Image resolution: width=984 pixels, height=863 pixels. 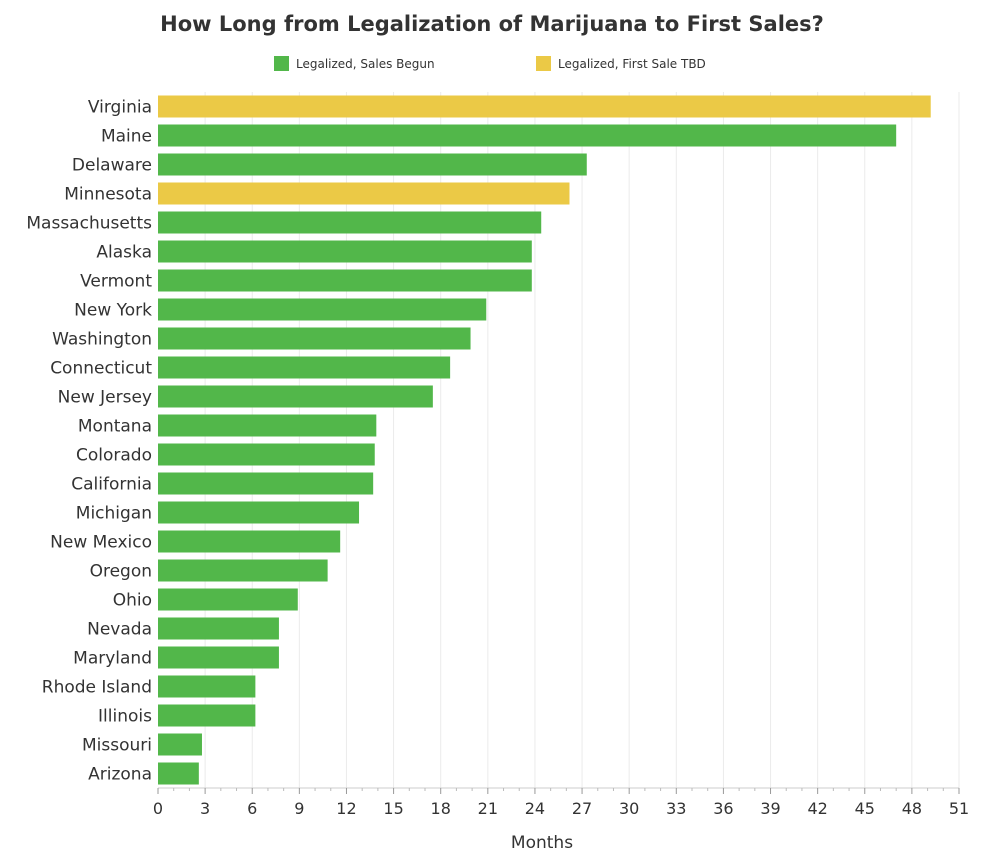 I want to click on x-tick-label-9: 9, so click(x=299, y=808).